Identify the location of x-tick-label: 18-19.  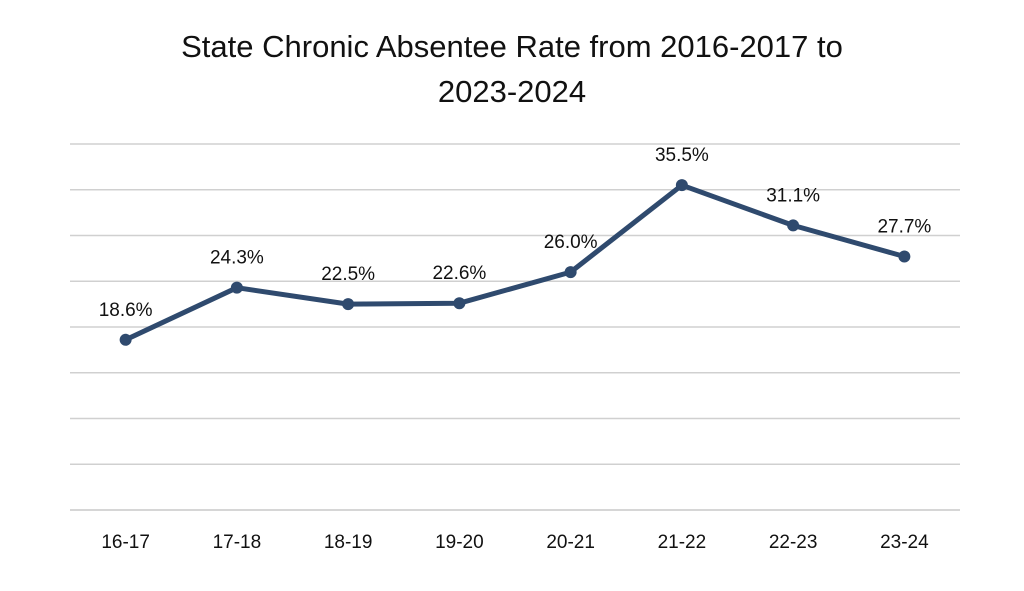
(348, 542).